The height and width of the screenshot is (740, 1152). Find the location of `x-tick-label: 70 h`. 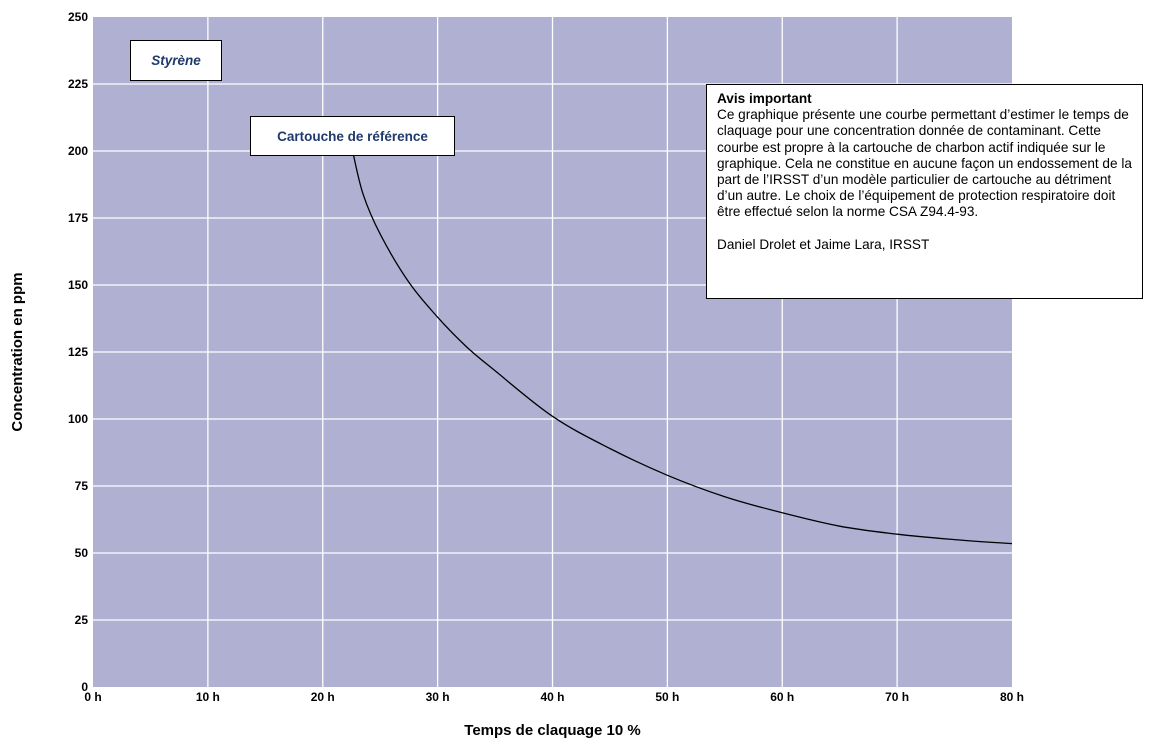

x-tick-label: 70 h is located at coordinates (897, 697).